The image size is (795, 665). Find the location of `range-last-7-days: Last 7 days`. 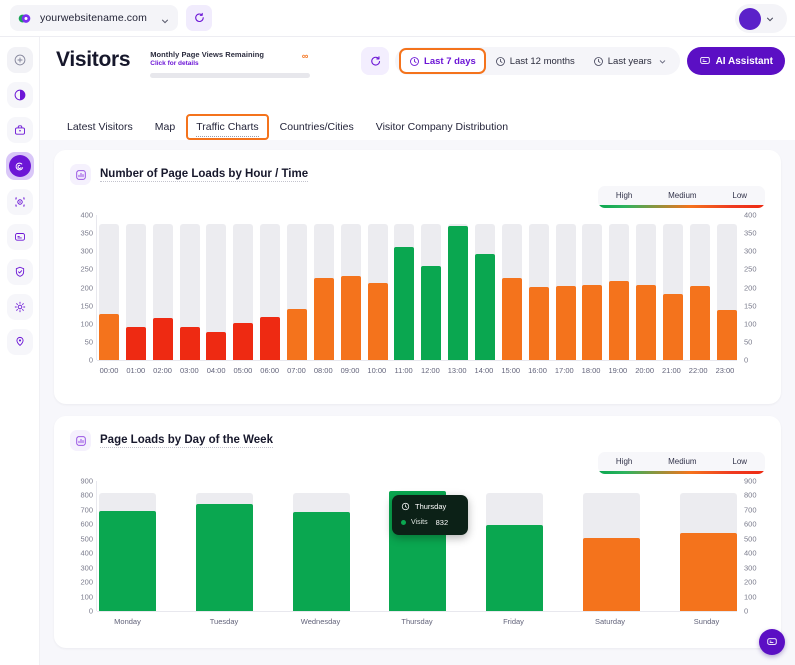

range-last-7-days: Last 7 days is located at coordinates (442, 61).